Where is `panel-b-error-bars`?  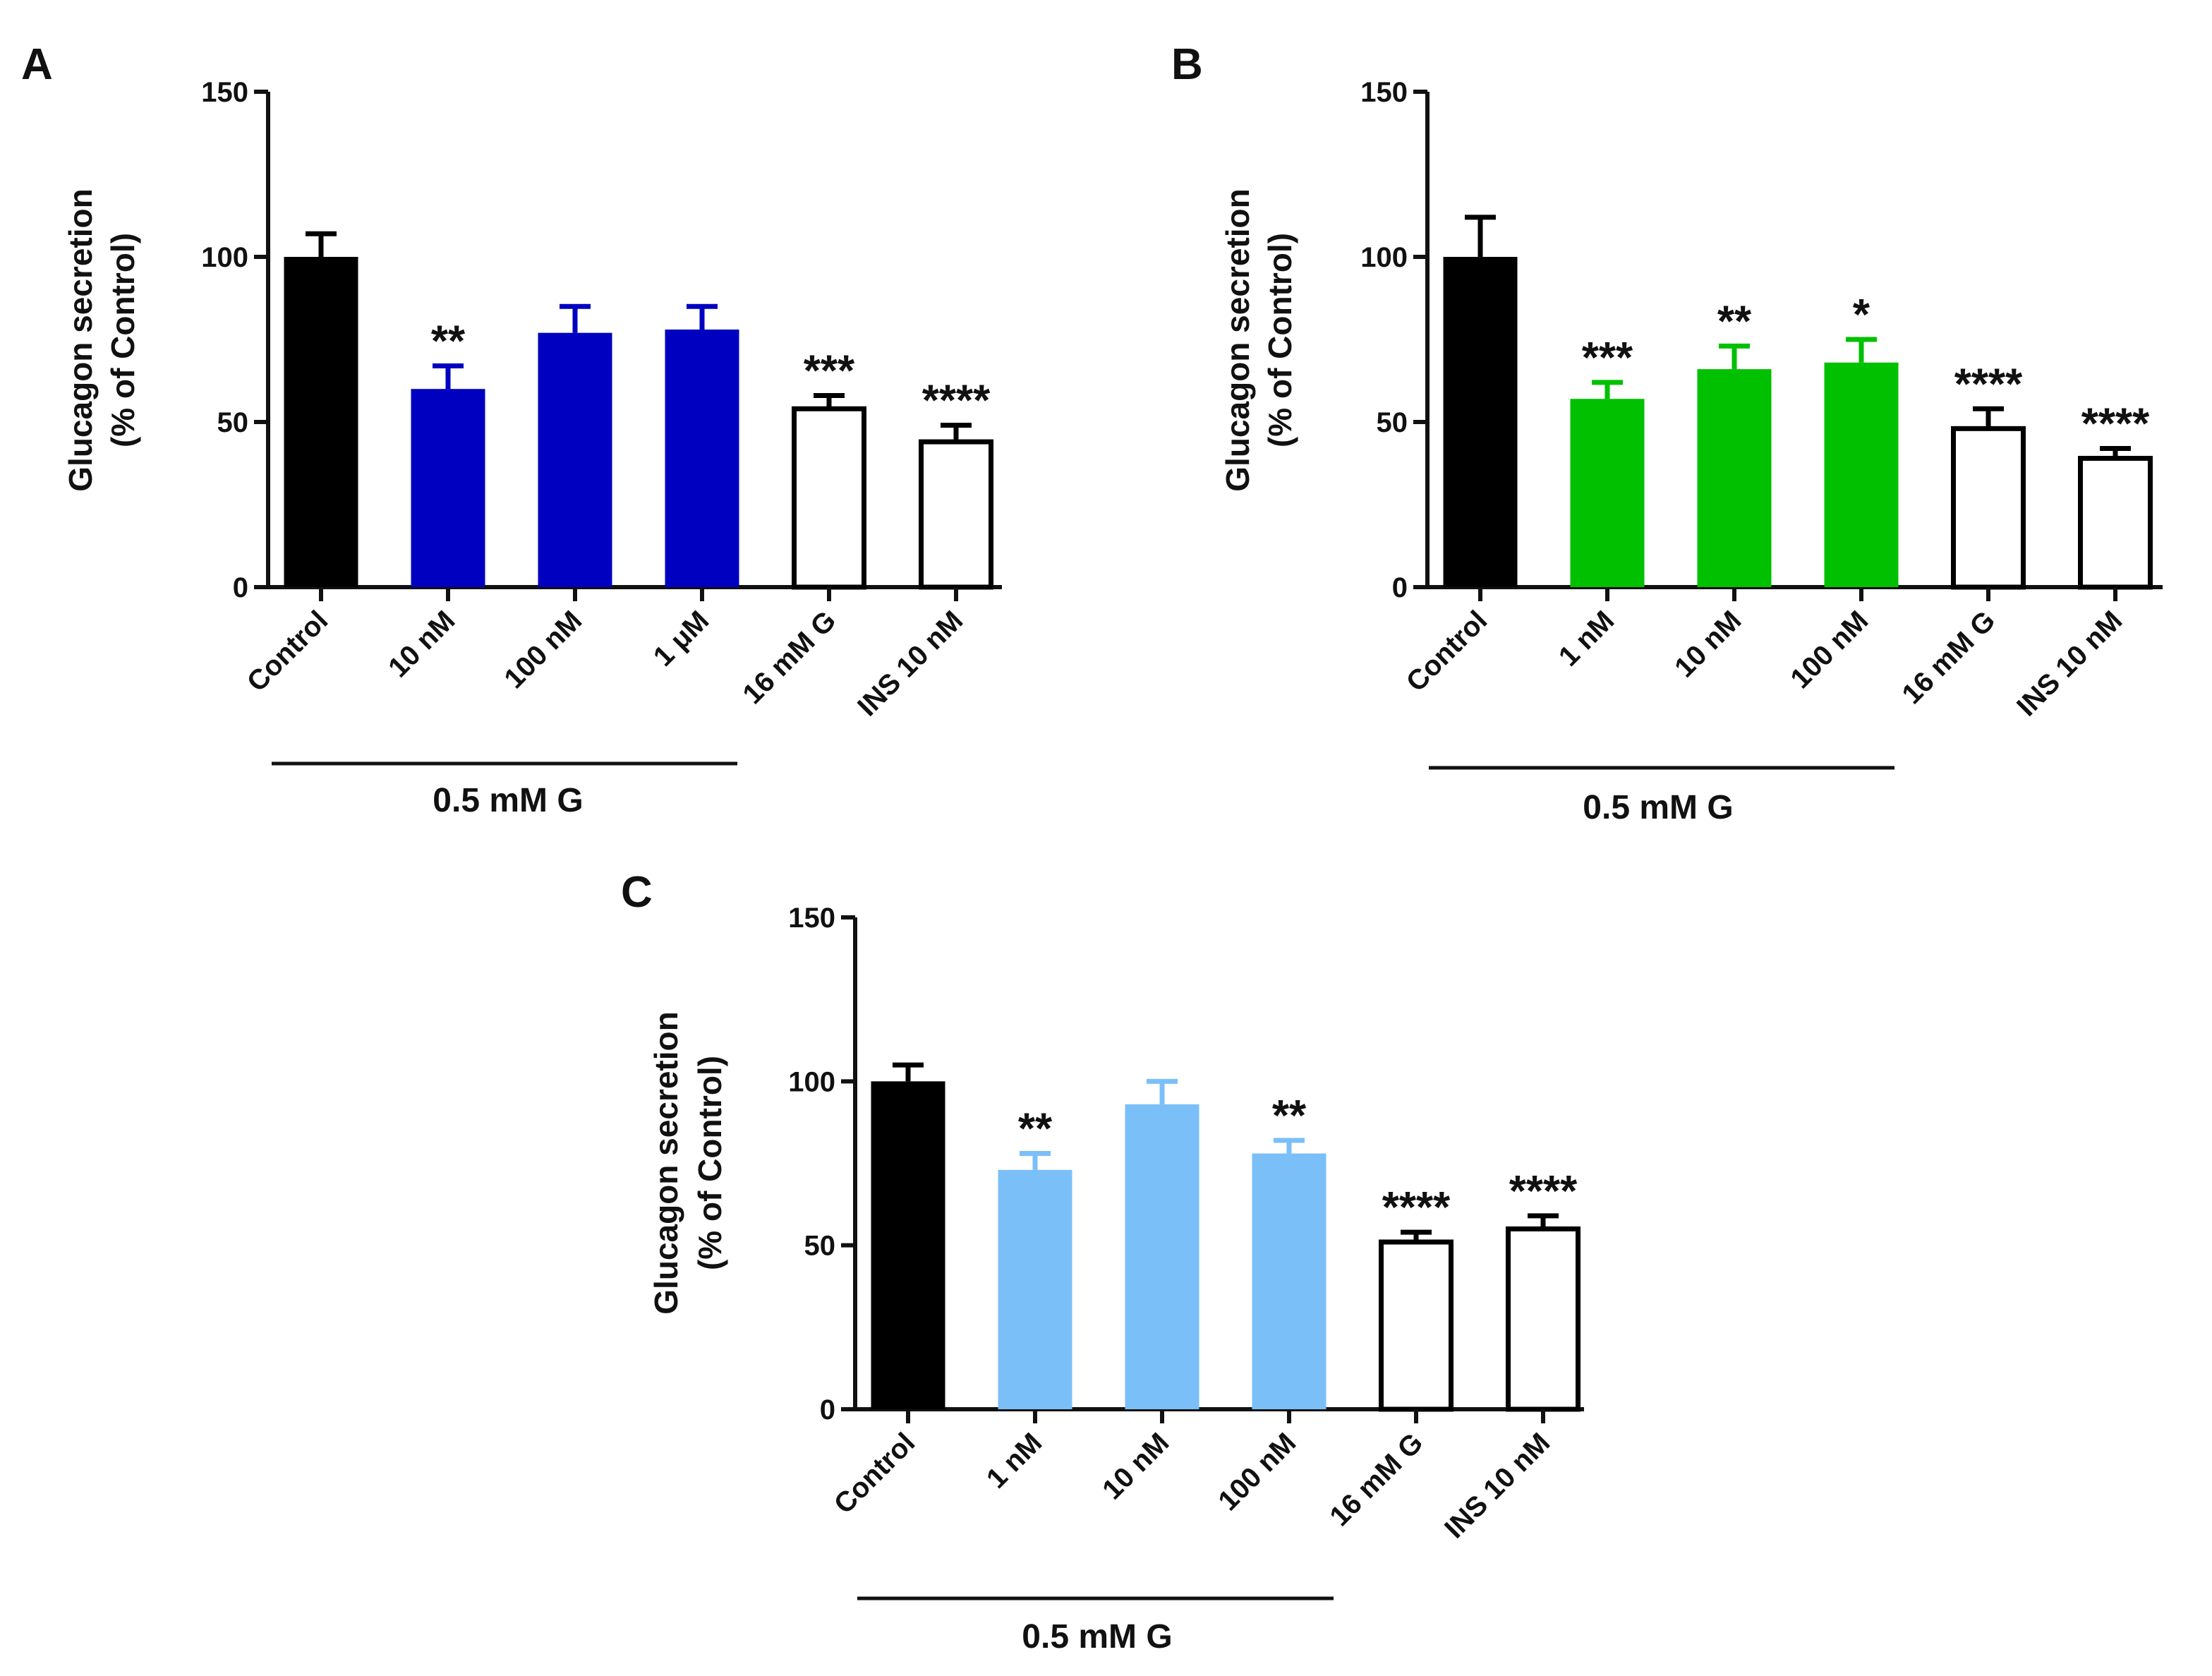
panel-b-error-bars is located at coordinates (1798, 337).